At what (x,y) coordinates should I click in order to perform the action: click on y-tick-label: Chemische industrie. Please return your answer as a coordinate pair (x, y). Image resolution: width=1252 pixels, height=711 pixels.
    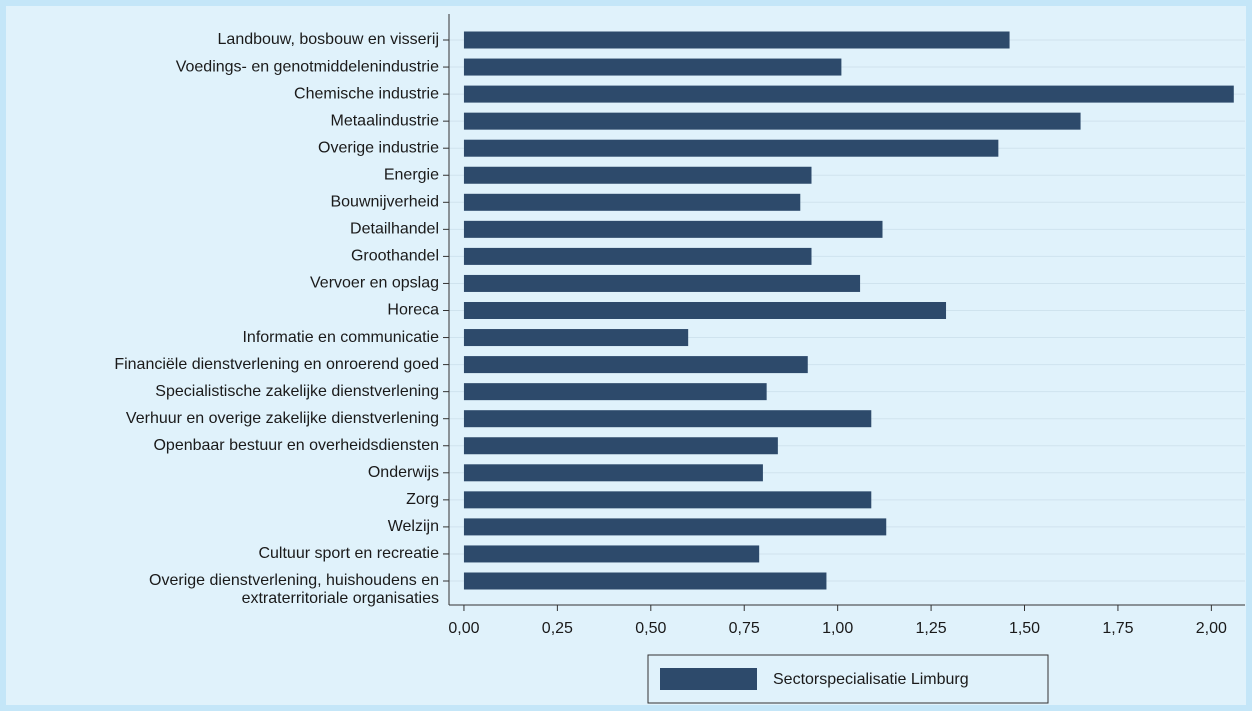
    Looking at the image, I should click on (366, 93).